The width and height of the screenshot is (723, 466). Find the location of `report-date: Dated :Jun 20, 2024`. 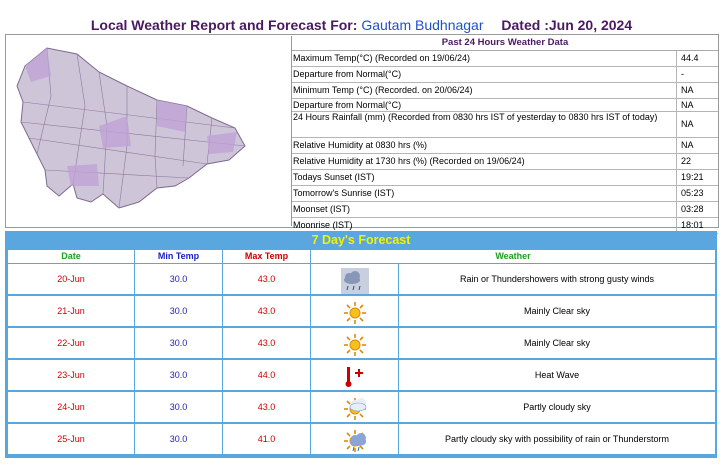

report-date: Dated :Jun 20, 2024 is located at coordinates (567, 25).